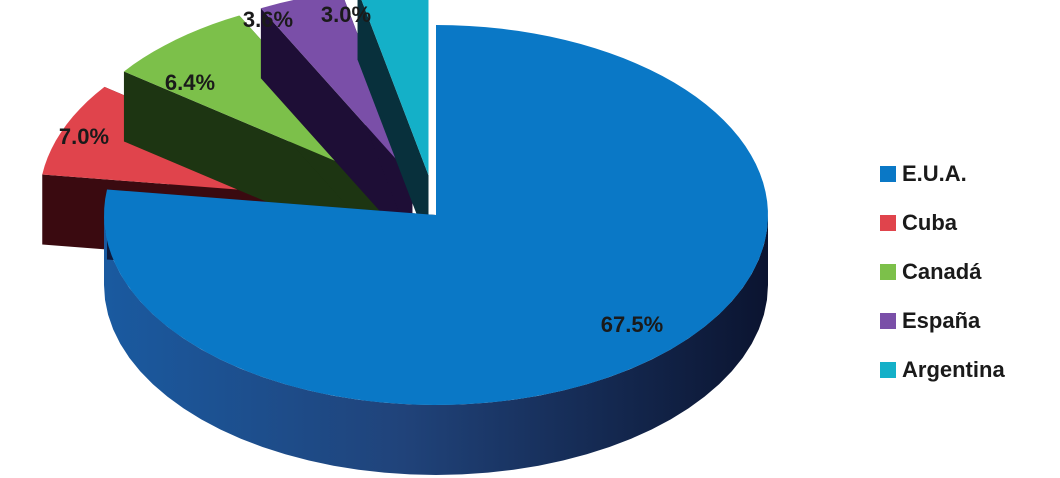 The image size is (1060, 478). I want to click on legend-label: Argentina, so click(953, 369).